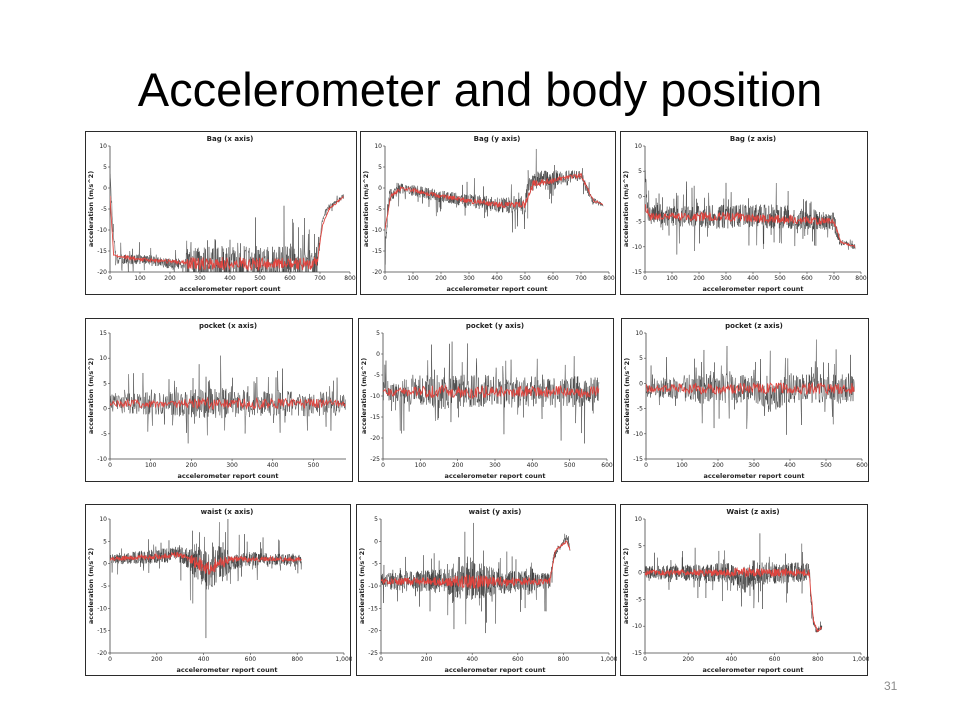 Image resolution: width=960 pixels, height=720 pixels. What do you see at coordinates (497, 139) in the screenshot?
I see `chart-title: Bag (y axis)` at bounding box center [497, 139].